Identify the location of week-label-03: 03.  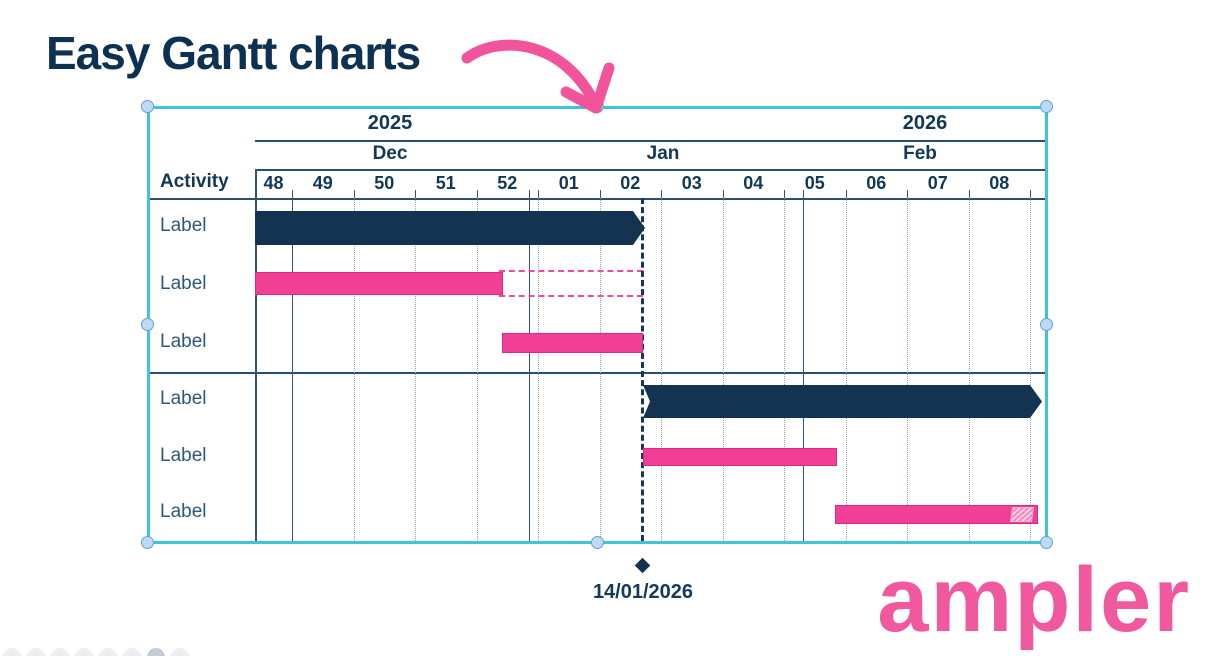
(691, 183).